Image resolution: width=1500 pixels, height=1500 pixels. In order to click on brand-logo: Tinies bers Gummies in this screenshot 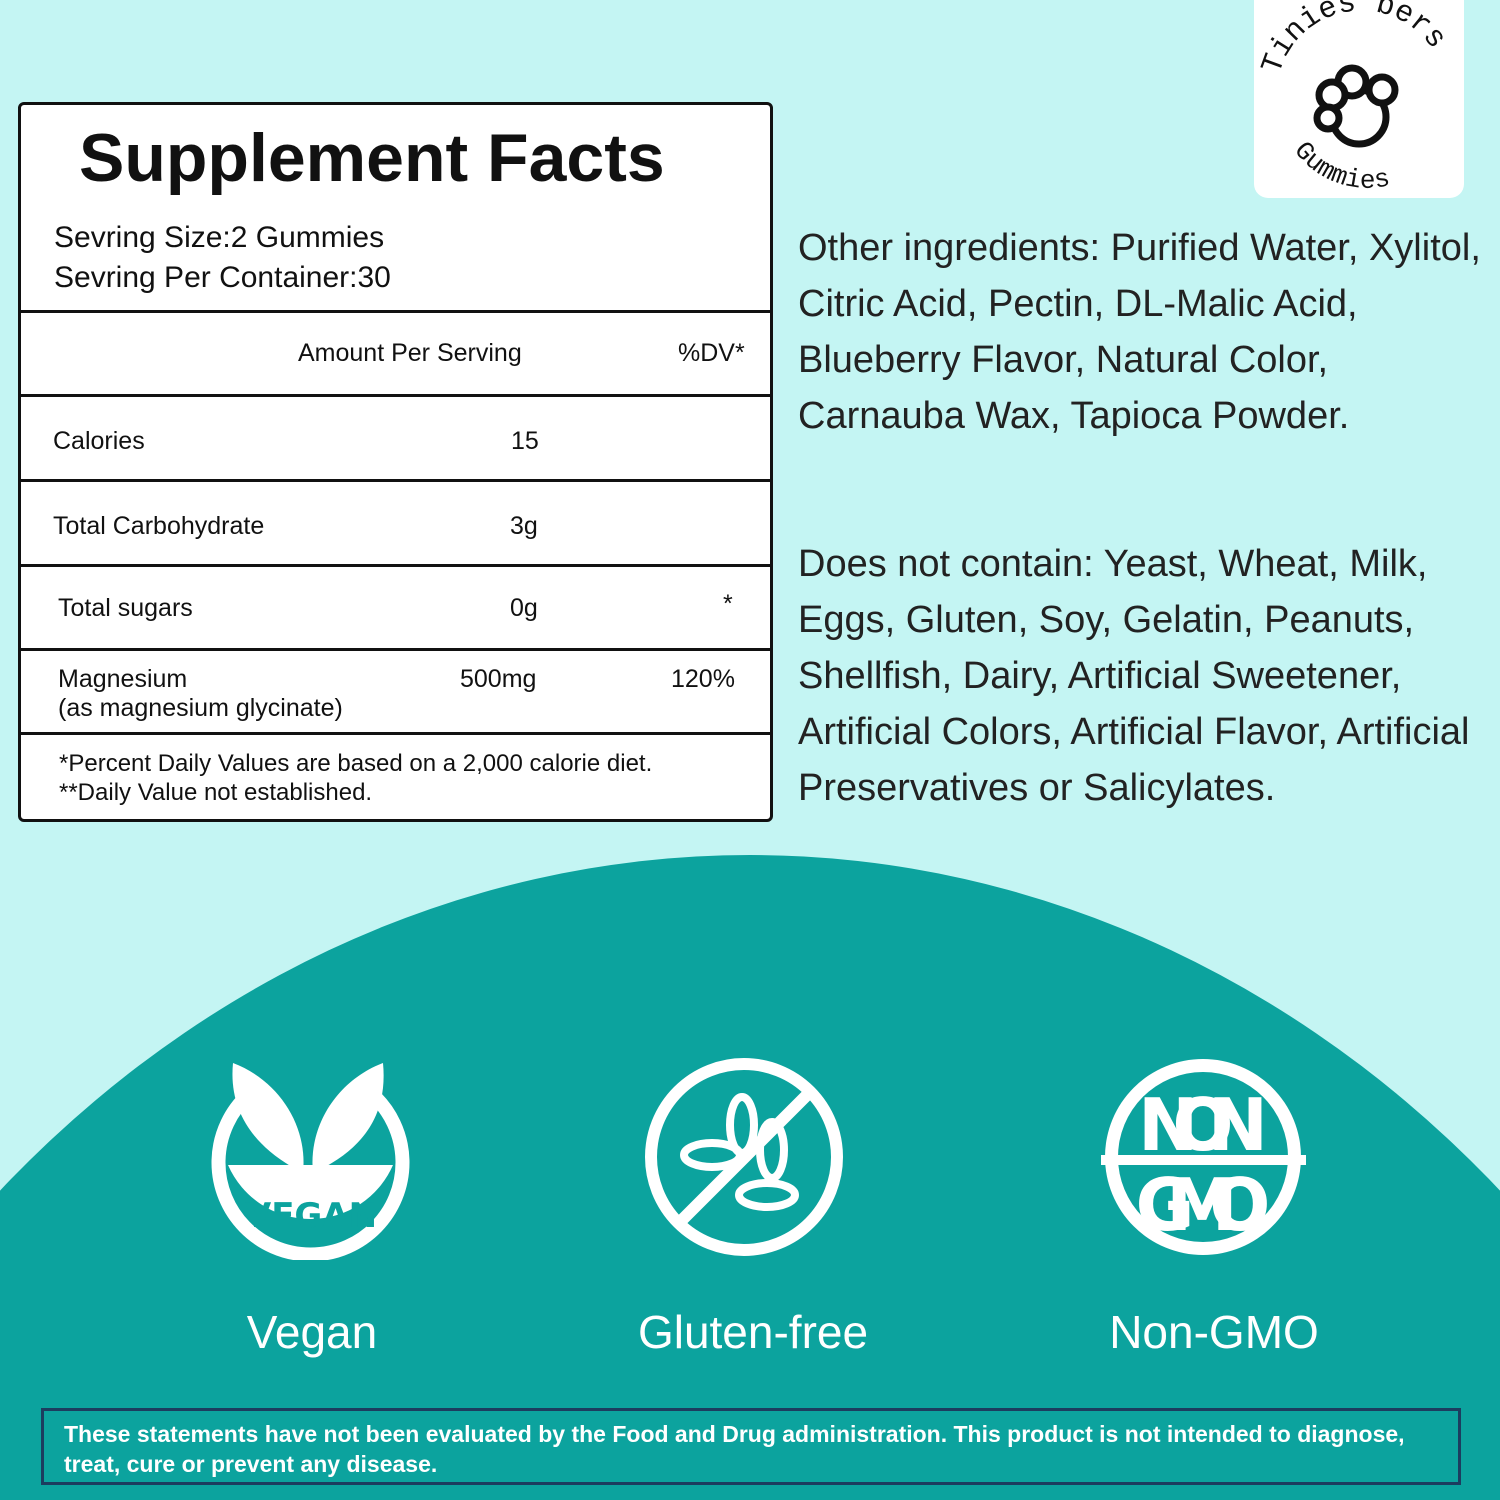, I will do `click(1359, 99)`.